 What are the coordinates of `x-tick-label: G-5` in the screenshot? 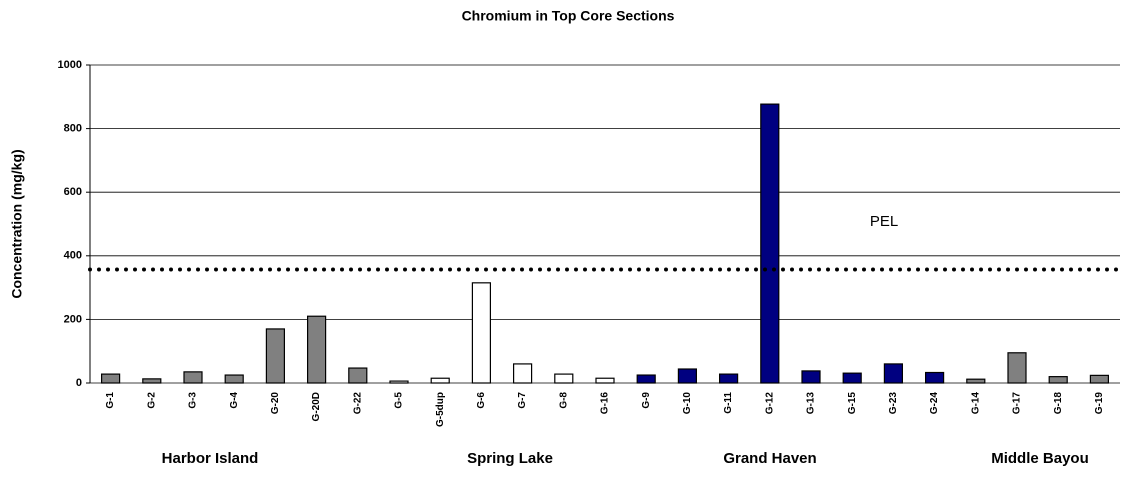 It's located at (399, 400).